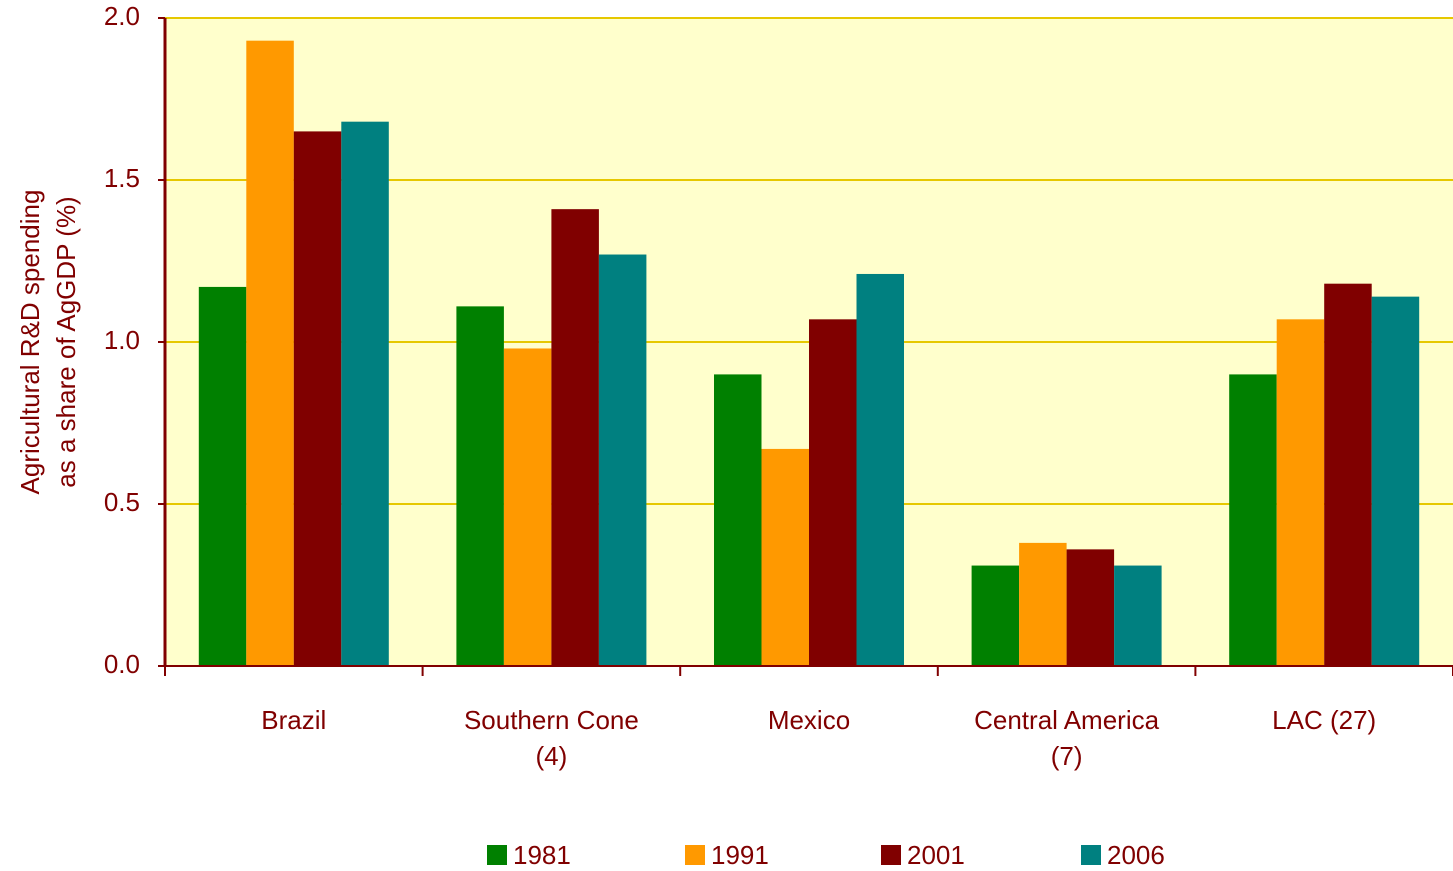 The height and width of the screenshot is (871, 1453). Describe the element at coordinates (122, 178) in the screenshot. I see `y-tick-label: 1.5` at that location.